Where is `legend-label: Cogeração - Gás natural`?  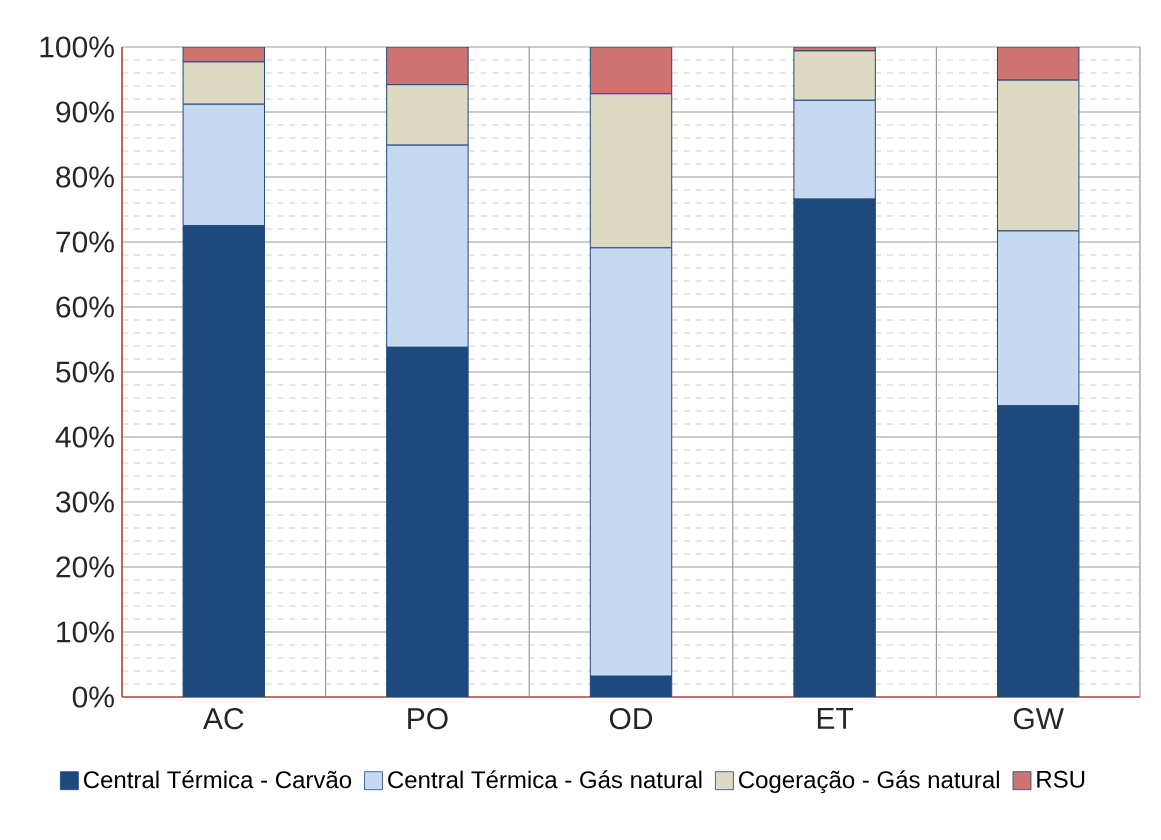 legend-label: Cogeração - Gás natural is located at coordinates (869, 782).